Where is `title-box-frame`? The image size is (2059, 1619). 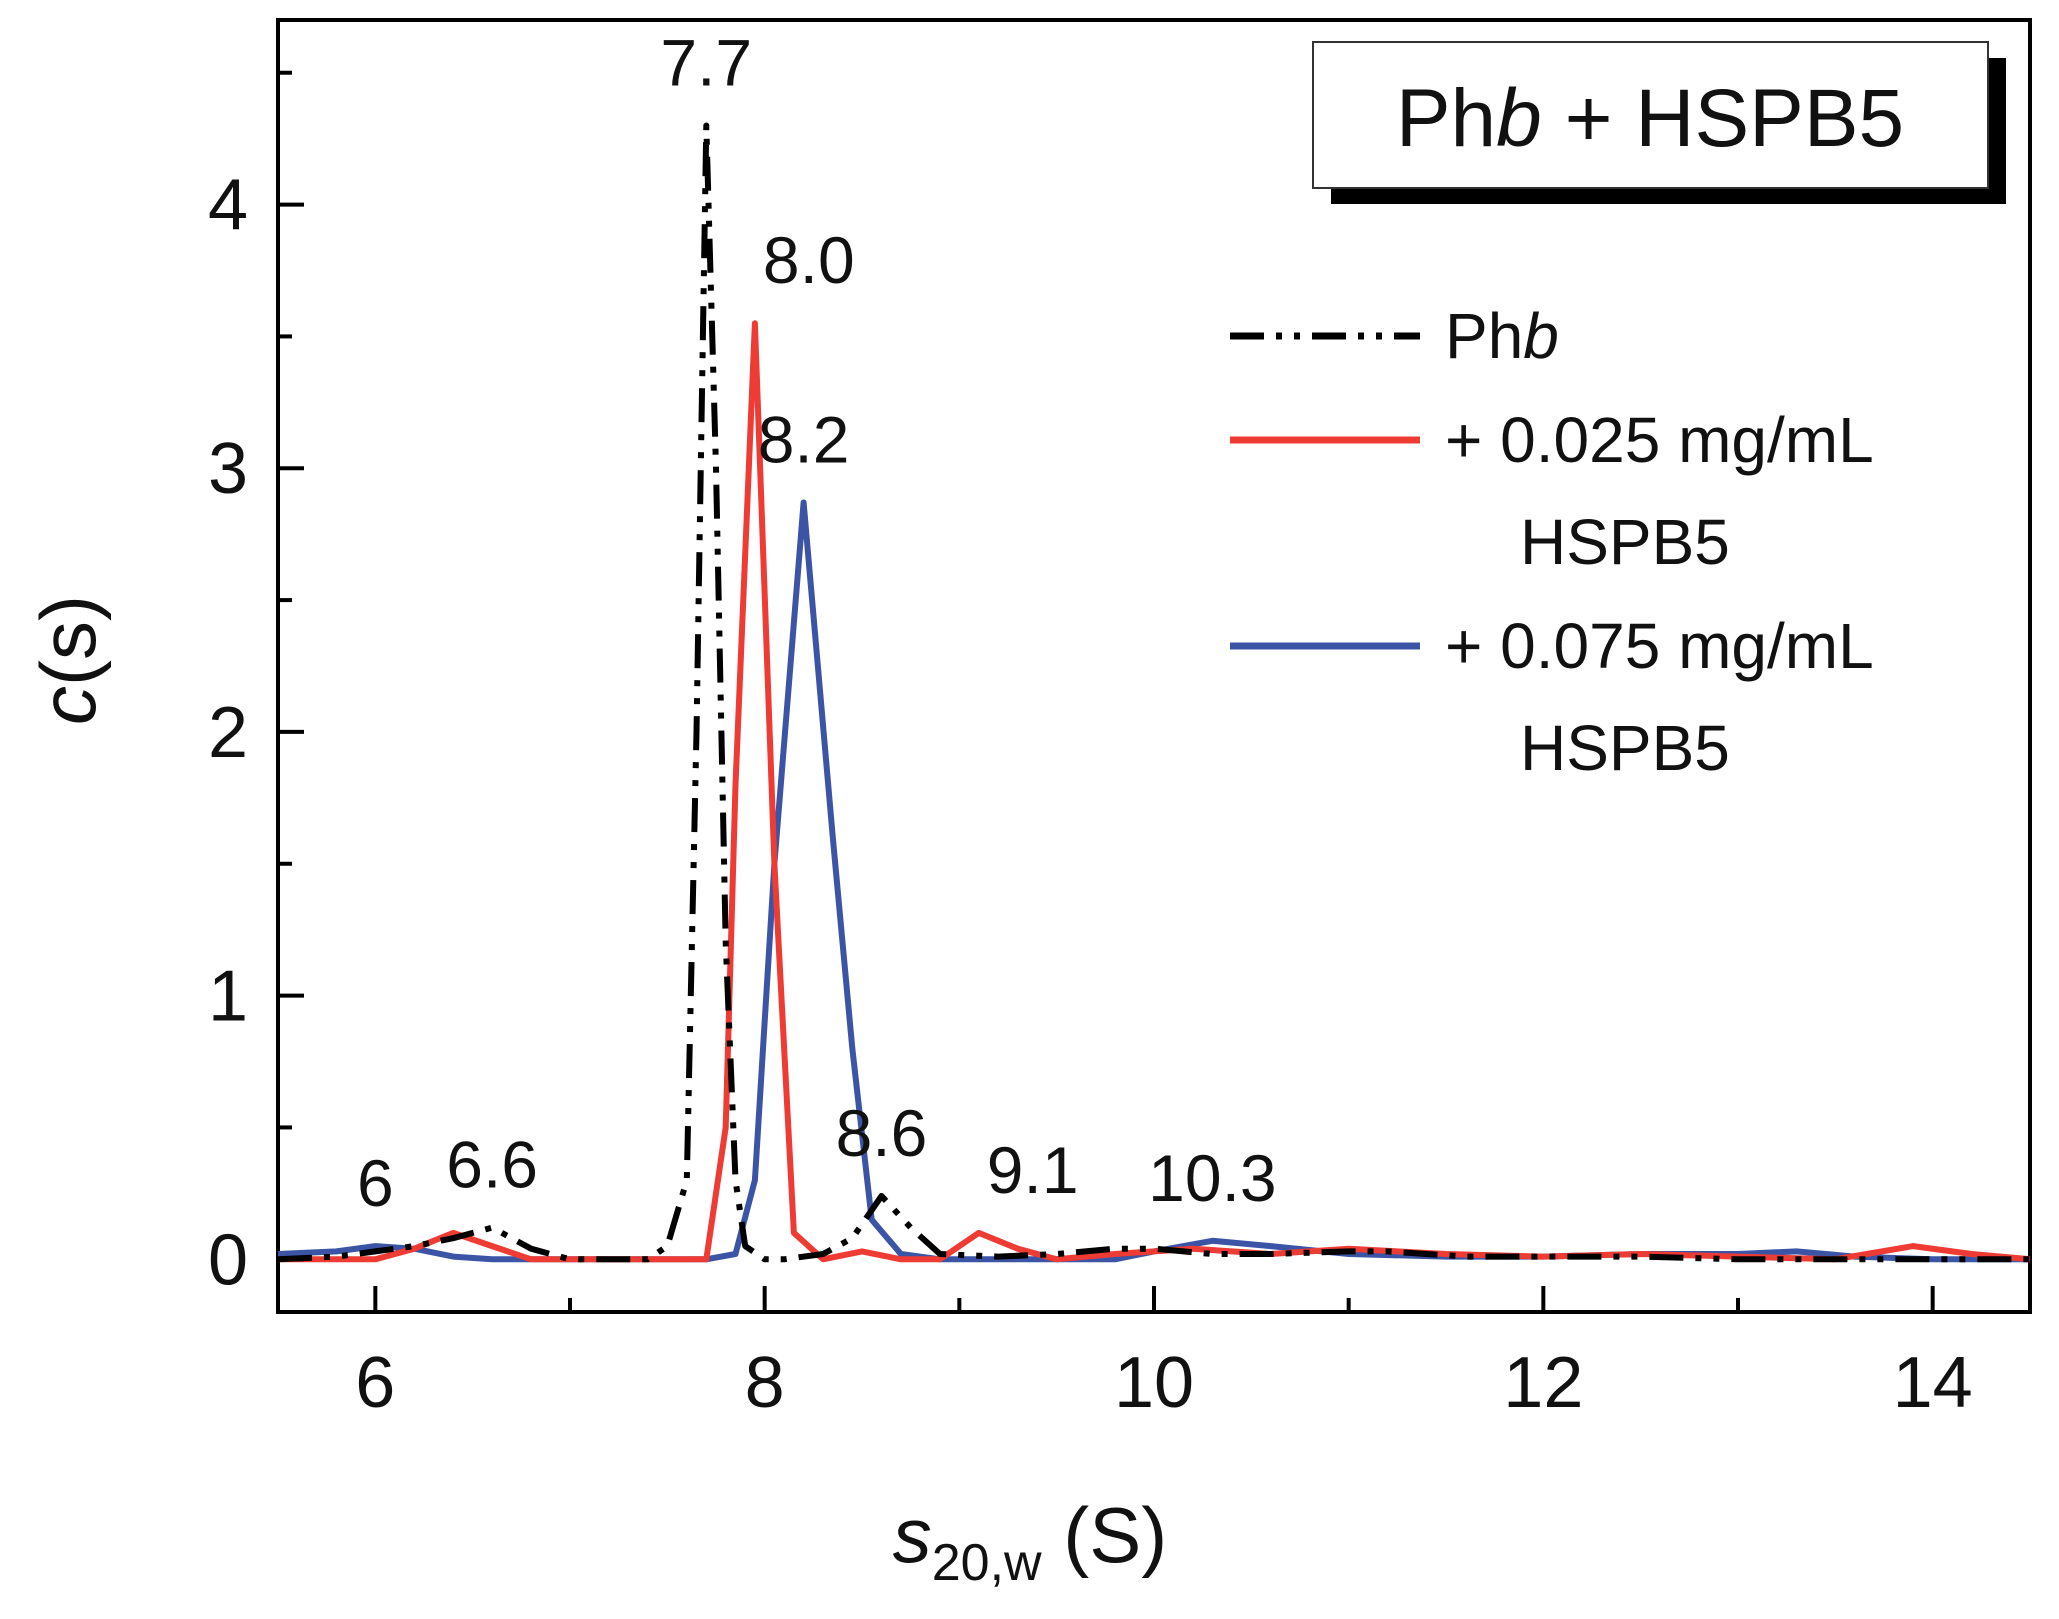 title-box-frame is located at coordinates (1650, 115).